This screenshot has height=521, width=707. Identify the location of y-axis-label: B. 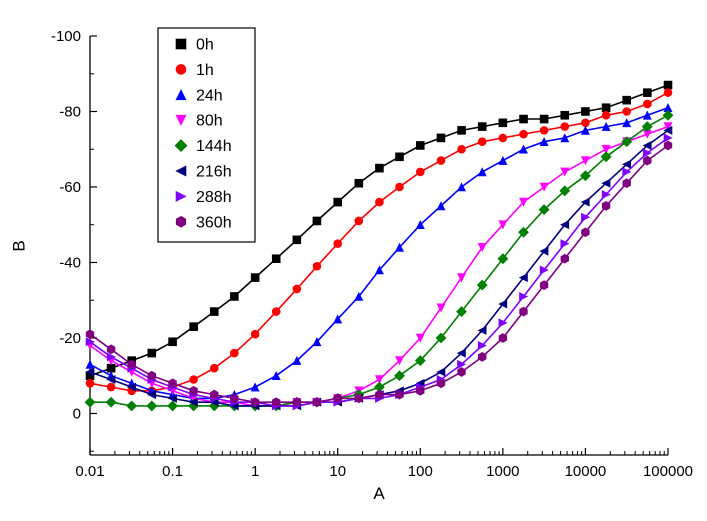
(19, 246).